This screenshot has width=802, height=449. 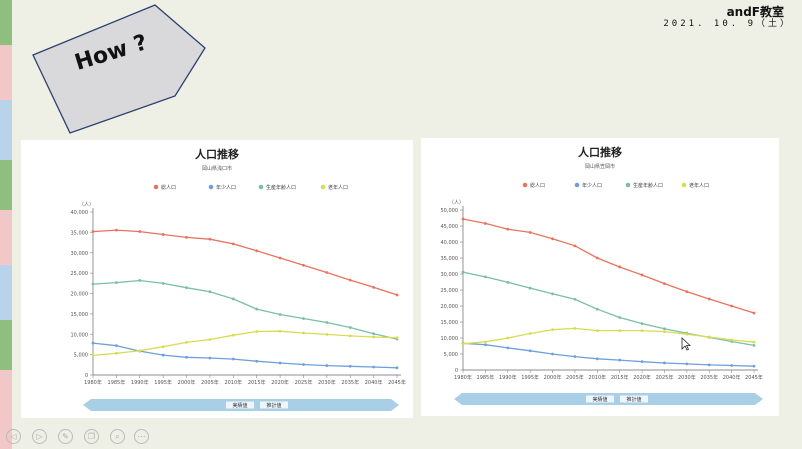 I want to click on x-tick-label: 2040年, so click(x=374, y=382).